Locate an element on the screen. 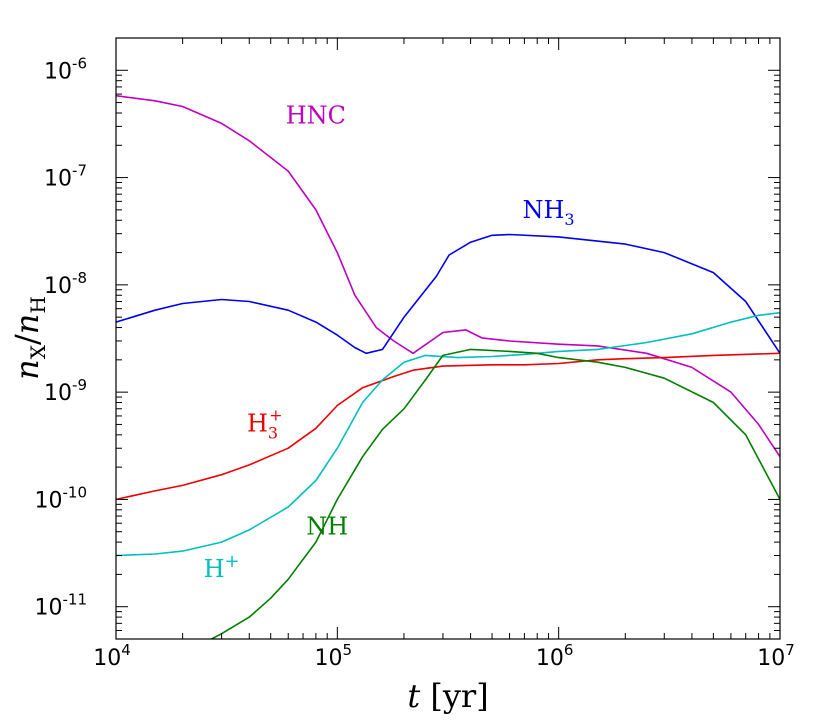  x-tick-label: 10⁴ is located at coordinates (112, 656).